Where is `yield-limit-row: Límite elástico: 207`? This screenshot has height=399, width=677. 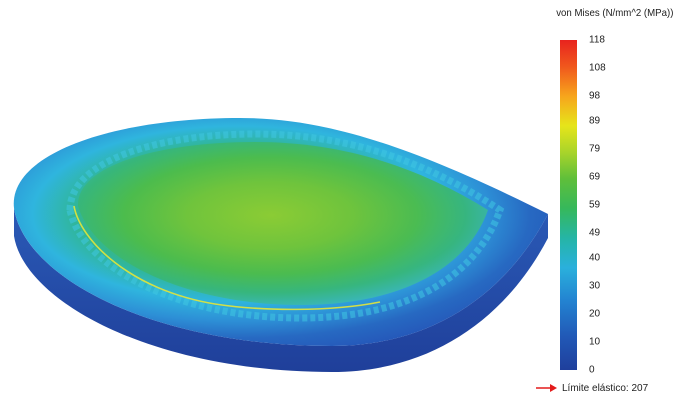 yield-limit-row: Límite elástico: 207 is located at coordinates (592, 388).